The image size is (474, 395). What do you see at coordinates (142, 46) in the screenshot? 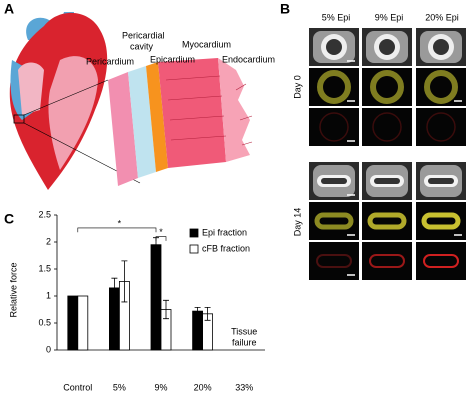
I see `layer-label: cavity` at bounding box center [142, 46].